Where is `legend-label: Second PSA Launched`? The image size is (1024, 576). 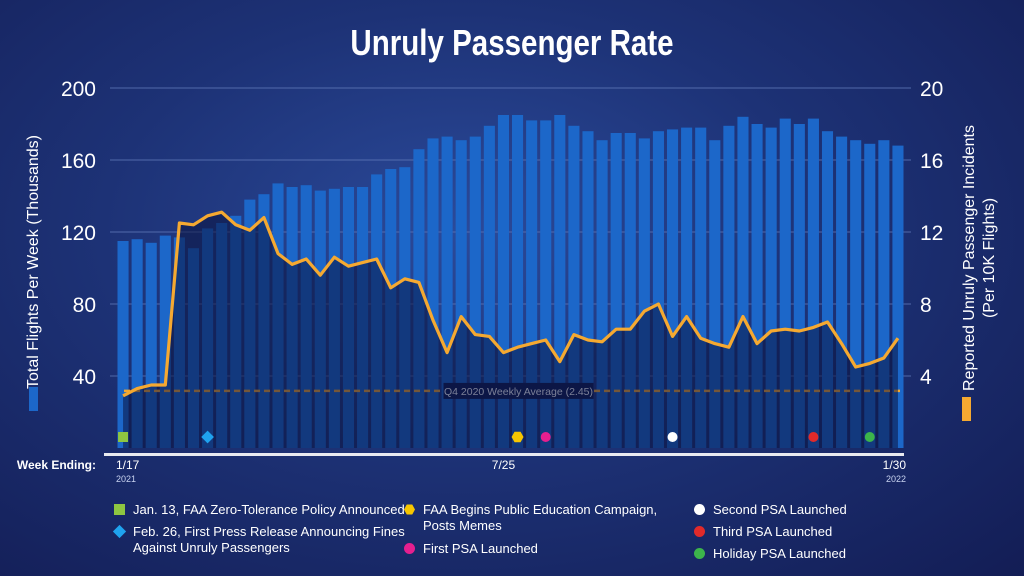 legend-label: Second PSA Launched is located at coordinates (780, 509).